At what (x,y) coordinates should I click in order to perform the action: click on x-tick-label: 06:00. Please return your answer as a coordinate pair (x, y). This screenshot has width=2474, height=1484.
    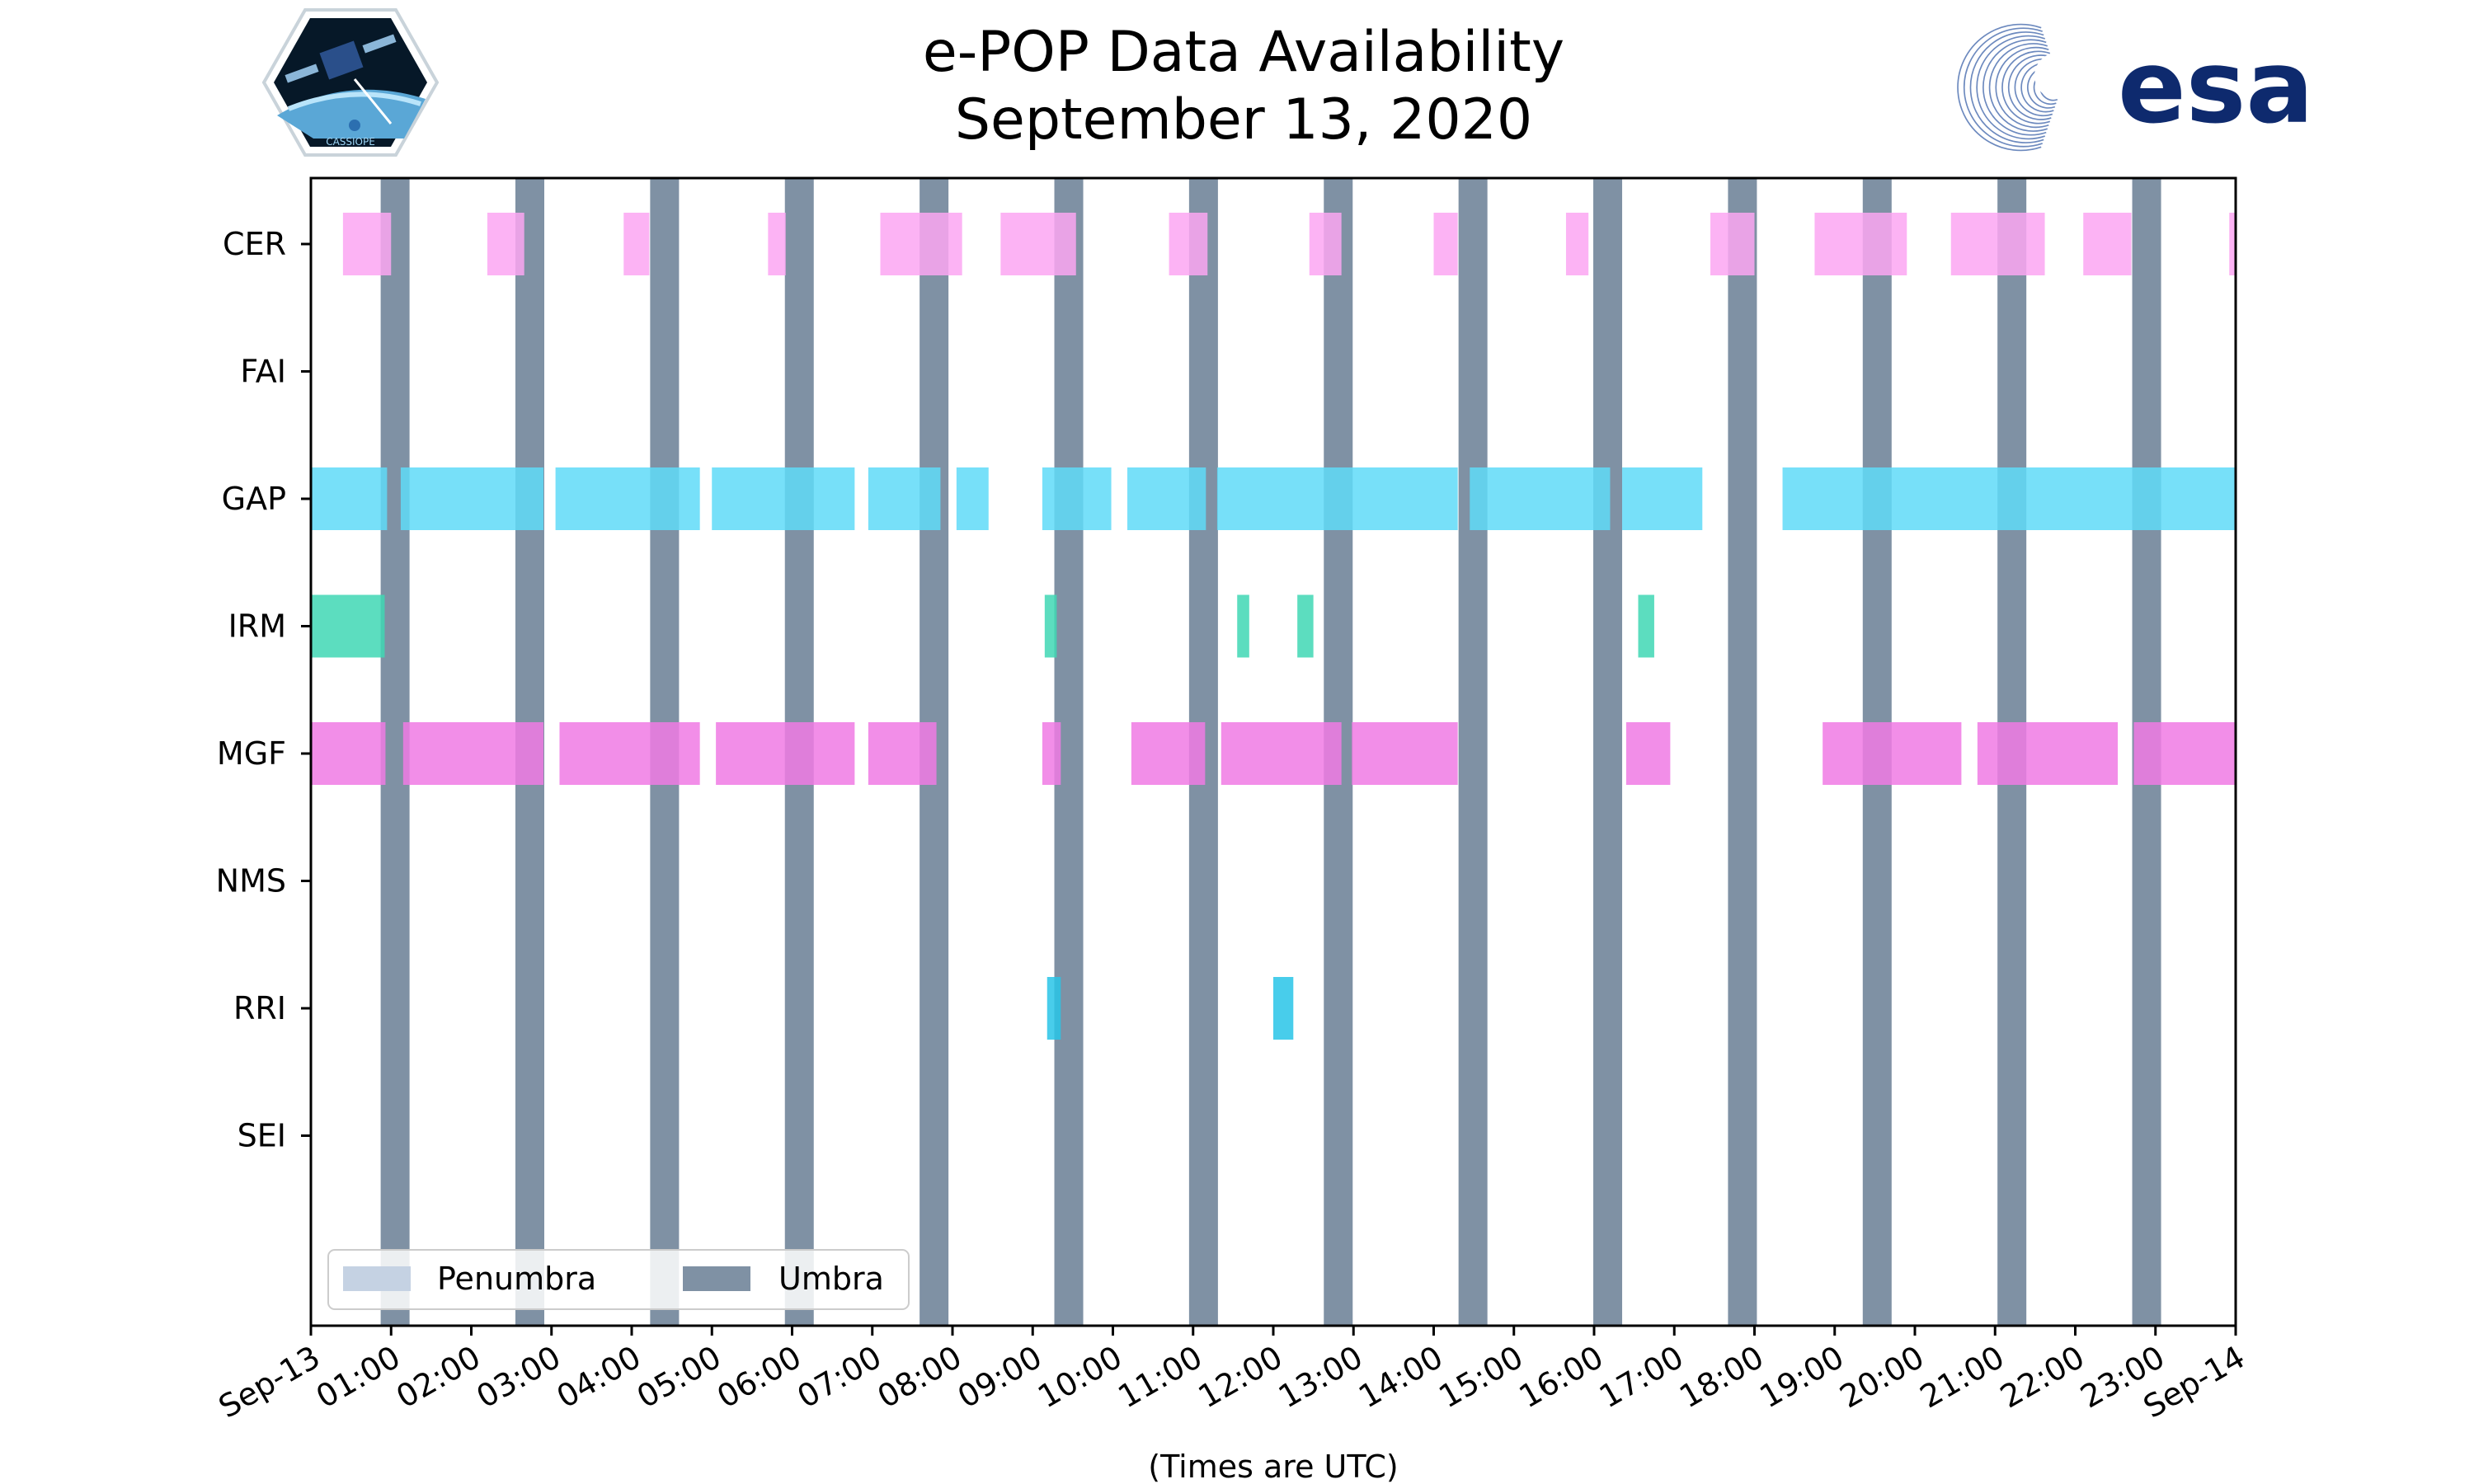
    Looking at the image, I should click on (759, 1377).